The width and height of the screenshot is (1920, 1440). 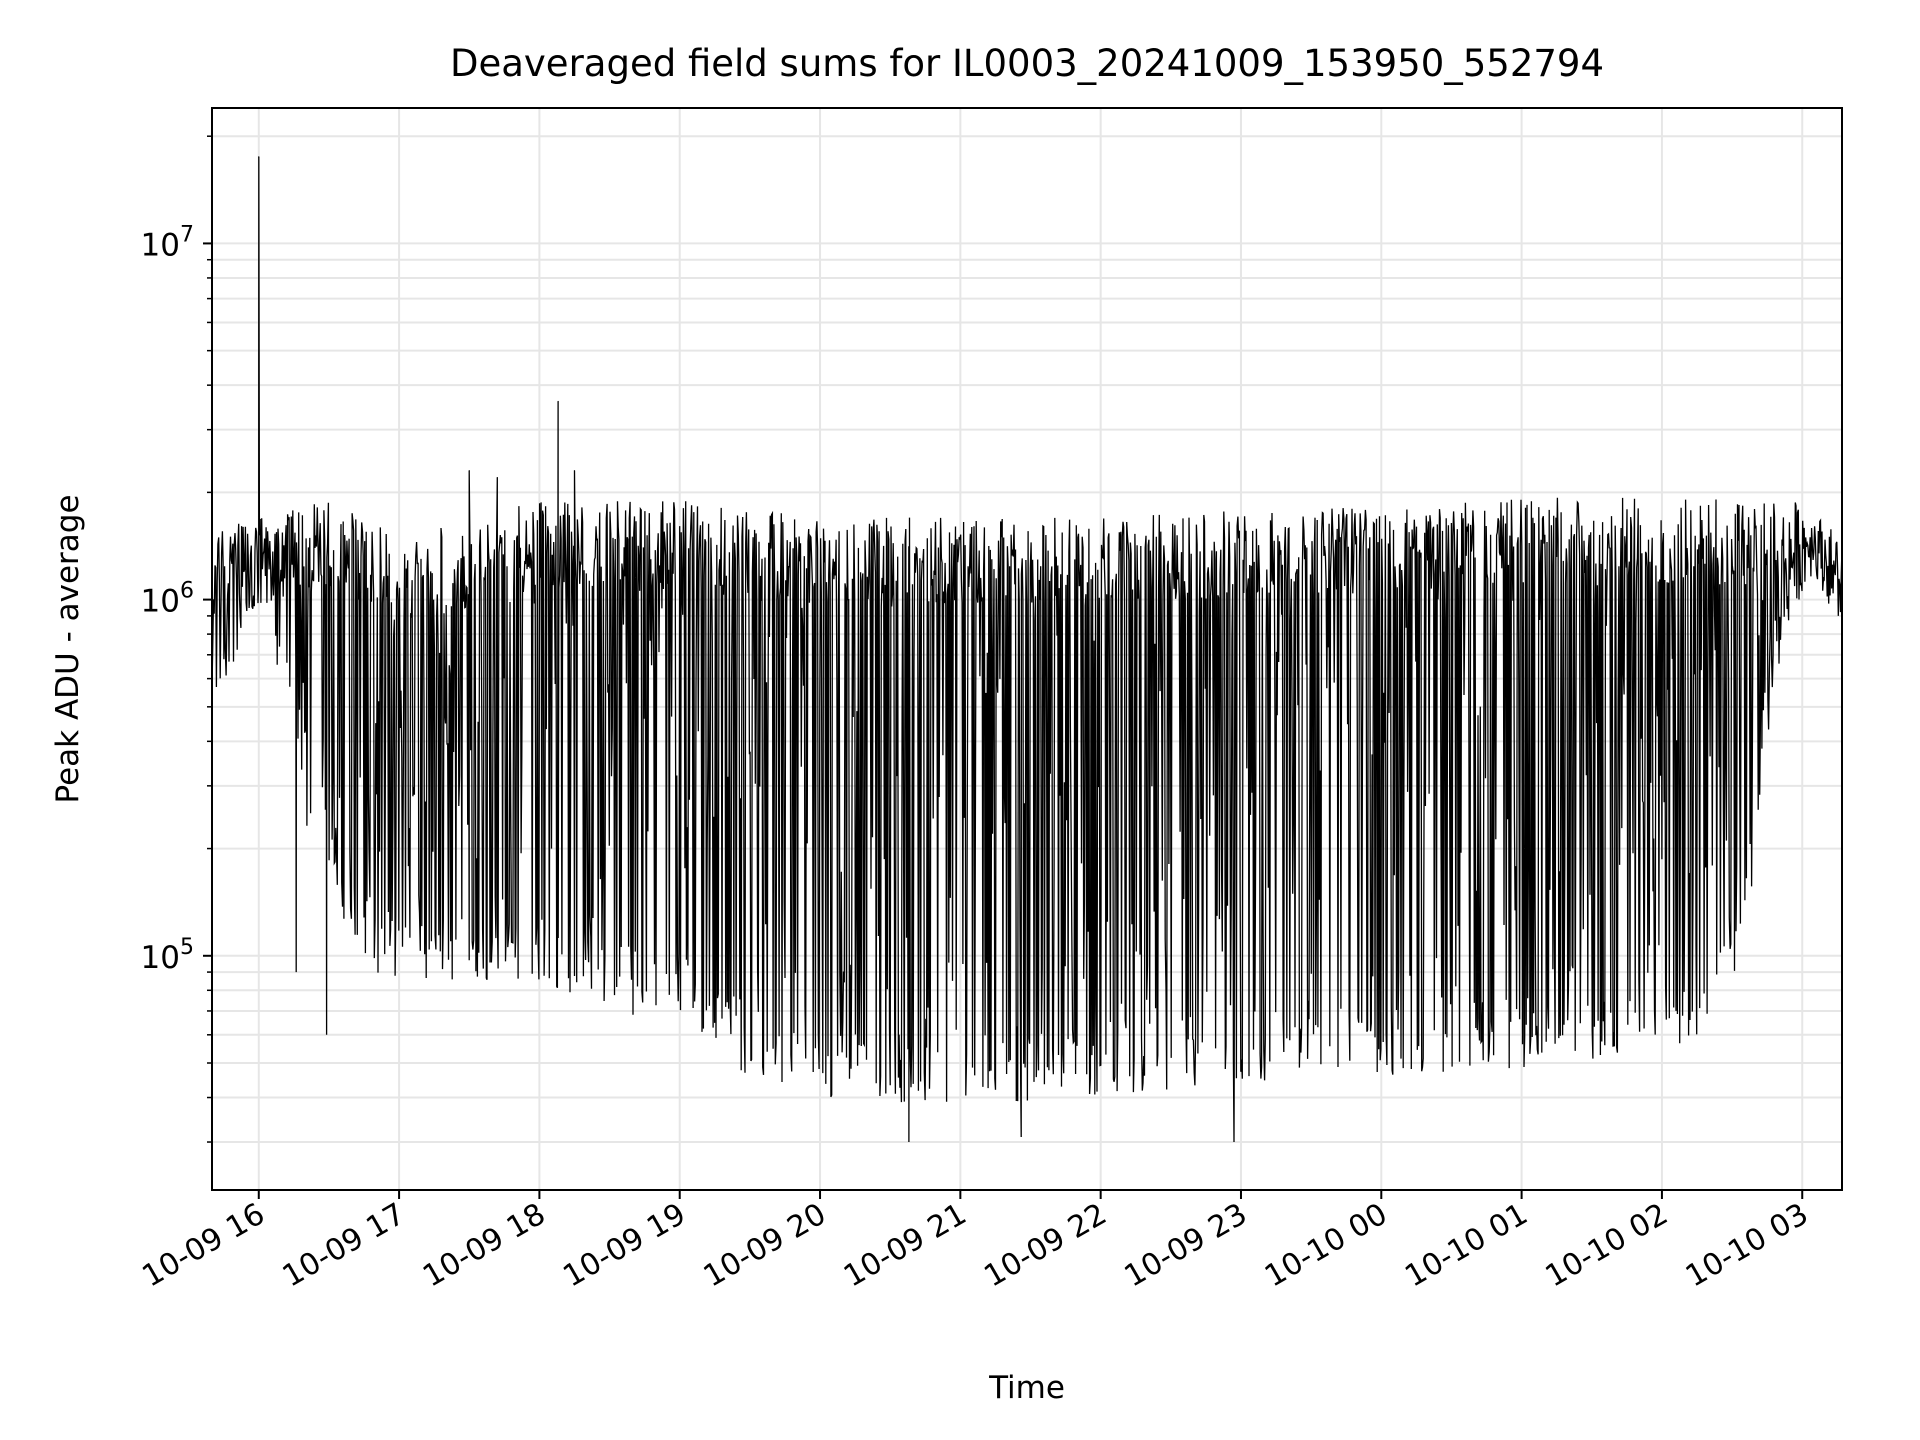 What do you see at coordinates (176, 639) in the screenshot?
I see `y-axis: 10⁵ 10⁶ 10⁷` at bounding box center [176, 639].